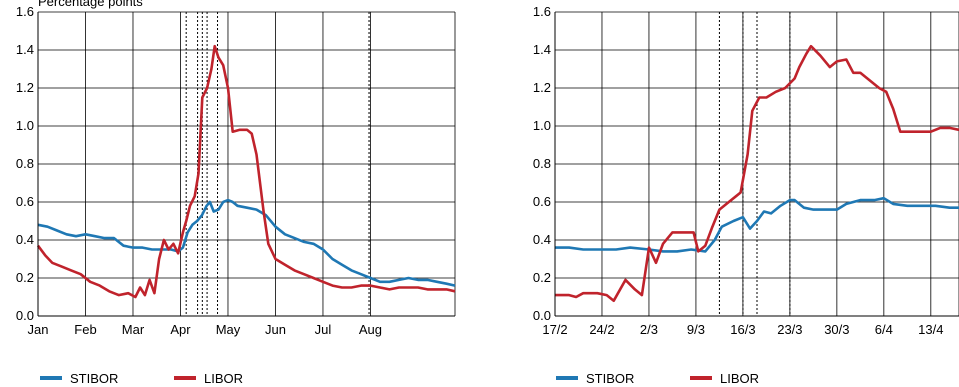 This screenshot has width=959, height=387. What do you see at coordinates (657, 378) in the screenshot?
I see `right-legend: STIBOR LIBOR` at bounding box center [657, 378].